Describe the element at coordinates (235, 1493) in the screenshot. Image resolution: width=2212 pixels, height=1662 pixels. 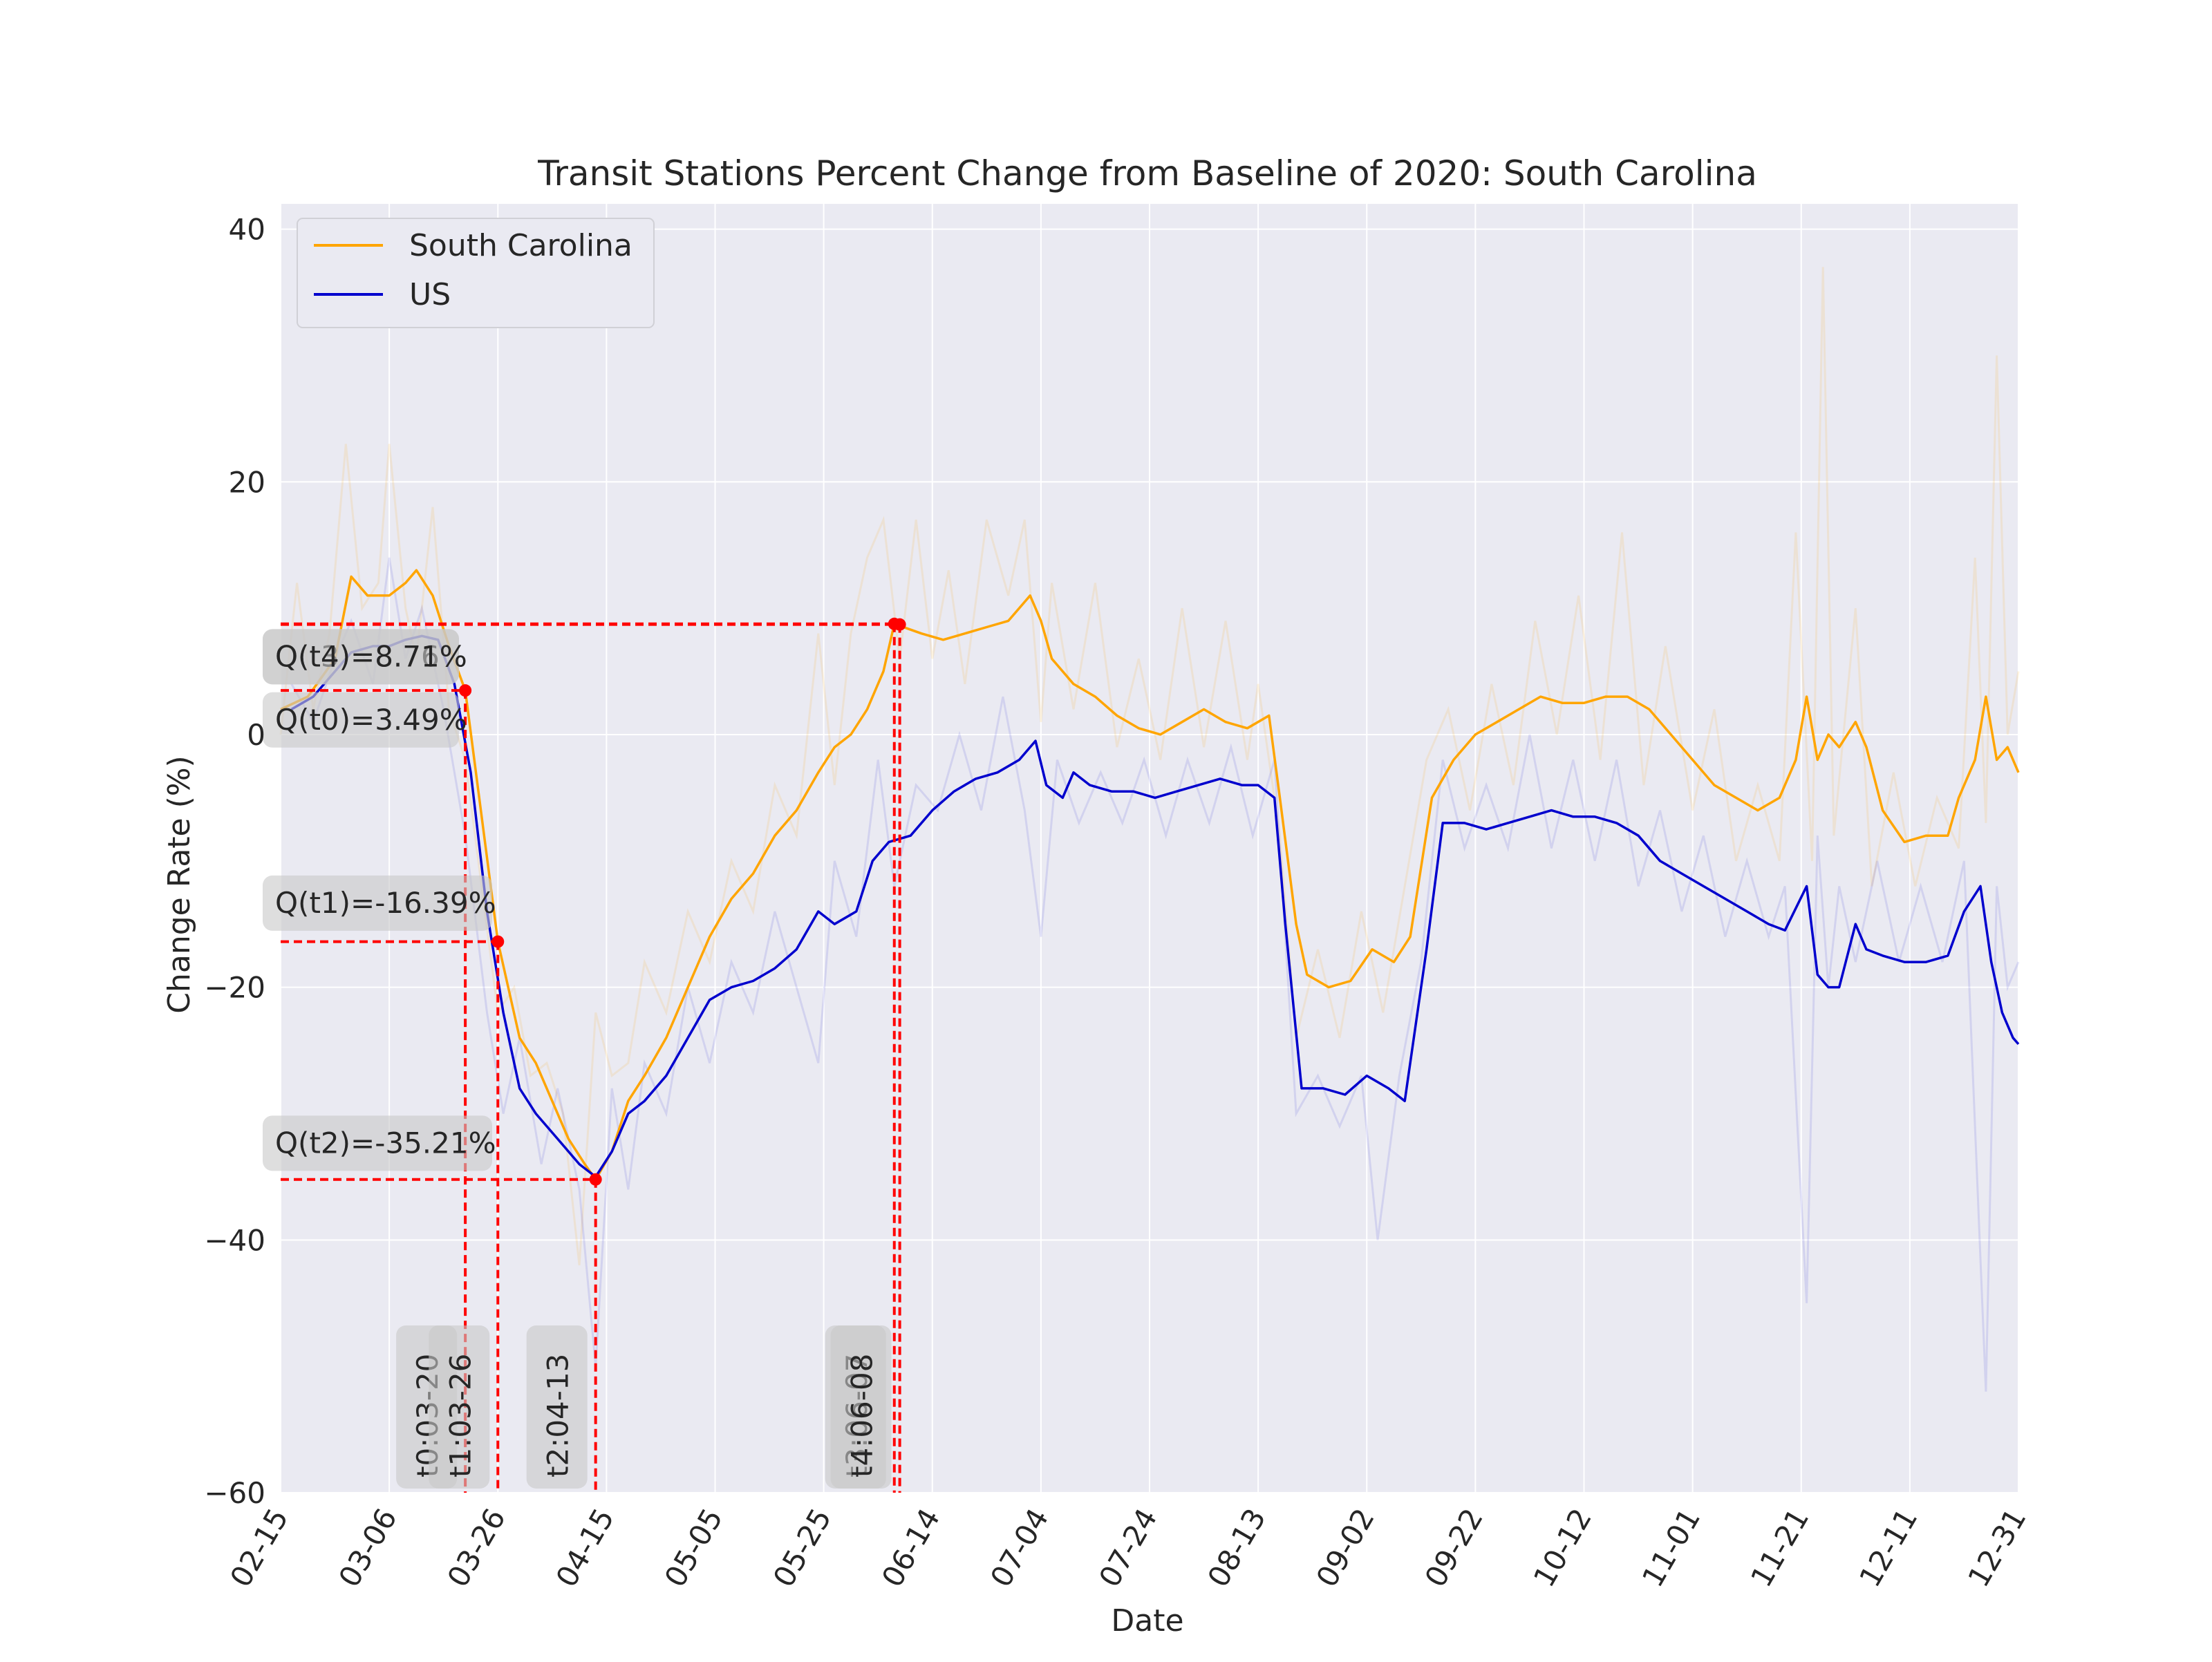
I see `y-tick-label: −60` at that location.